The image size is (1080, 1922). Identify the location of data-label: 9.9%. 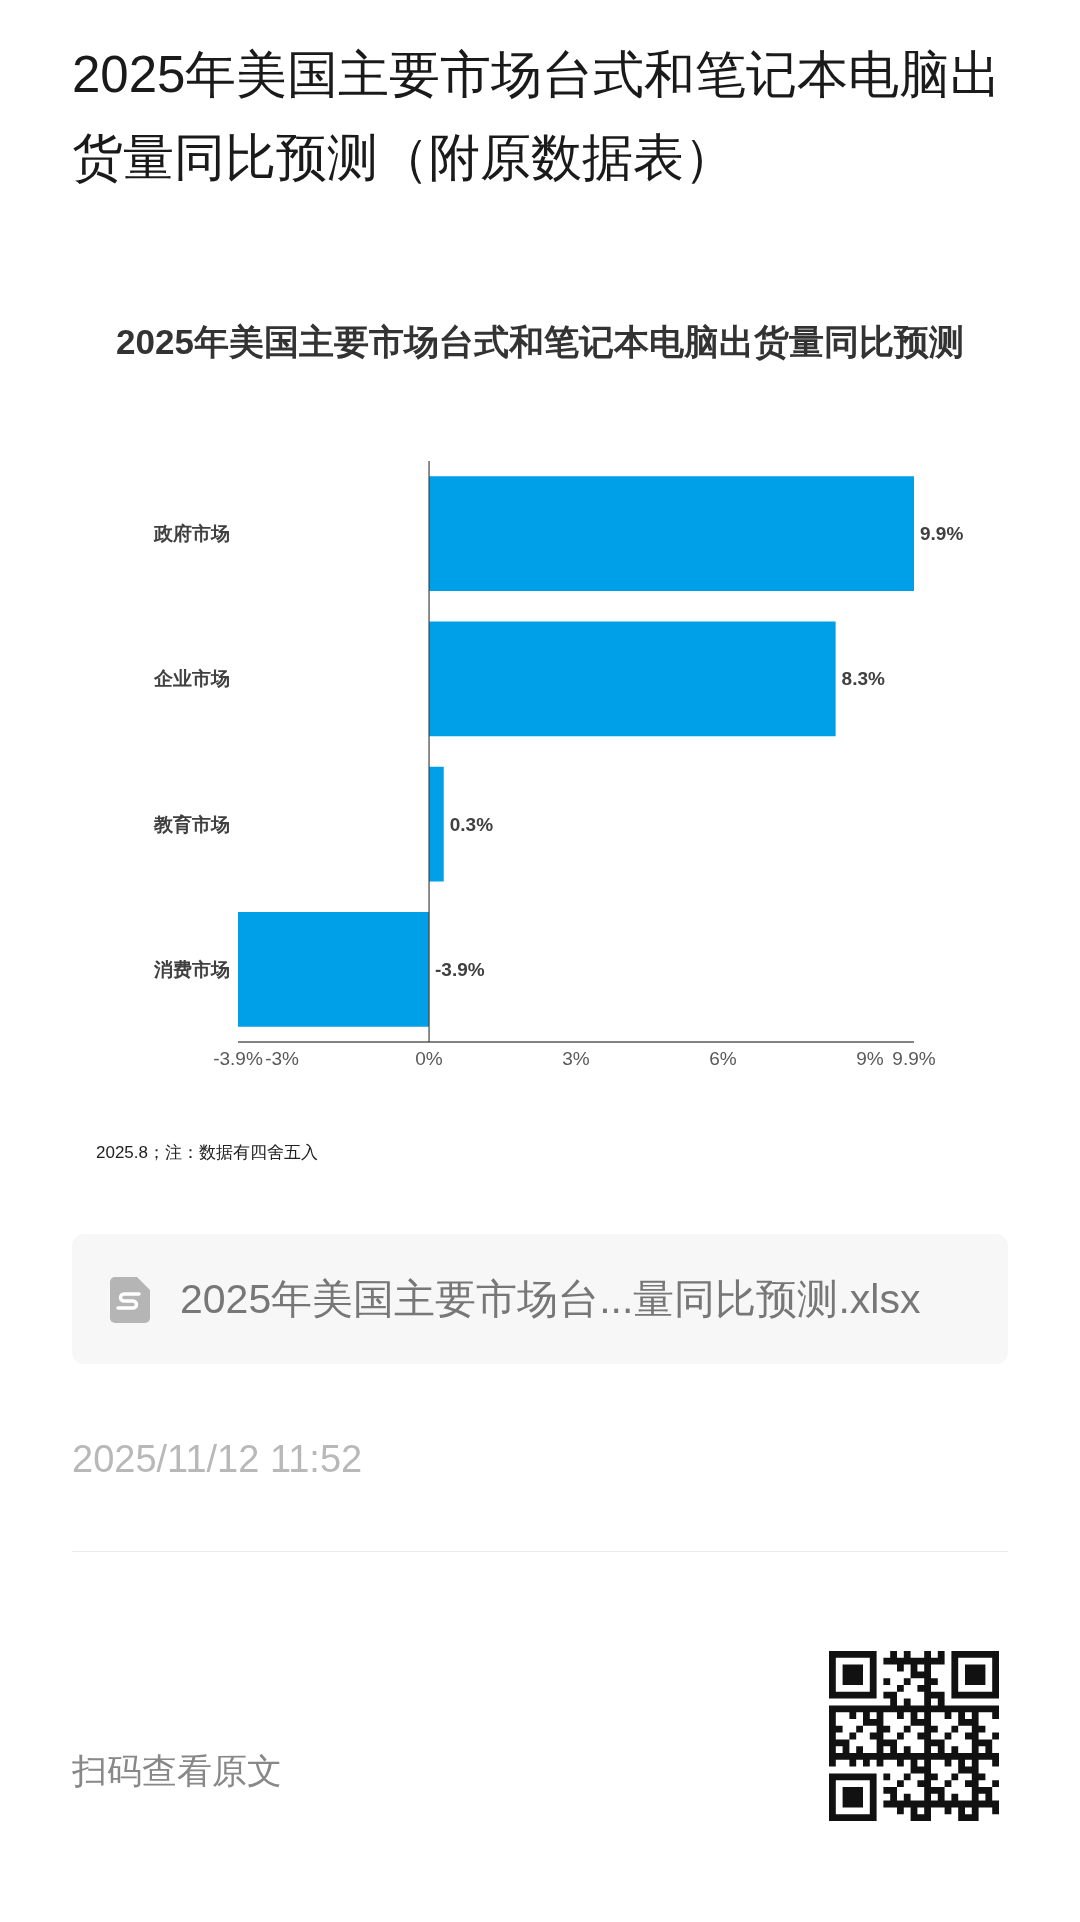
(942, 534).